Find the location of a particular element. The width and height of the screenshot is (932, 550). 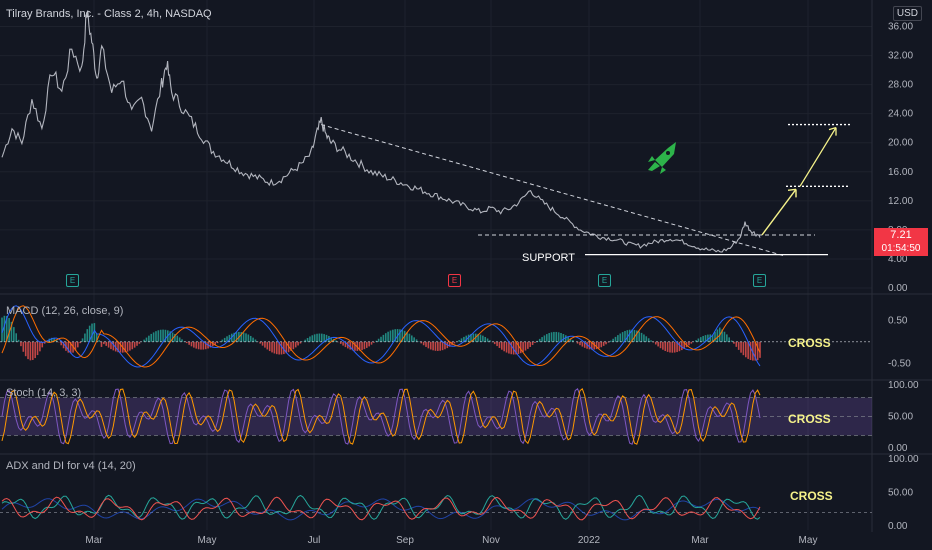

rocket-window is located at coordinates (668, 153).